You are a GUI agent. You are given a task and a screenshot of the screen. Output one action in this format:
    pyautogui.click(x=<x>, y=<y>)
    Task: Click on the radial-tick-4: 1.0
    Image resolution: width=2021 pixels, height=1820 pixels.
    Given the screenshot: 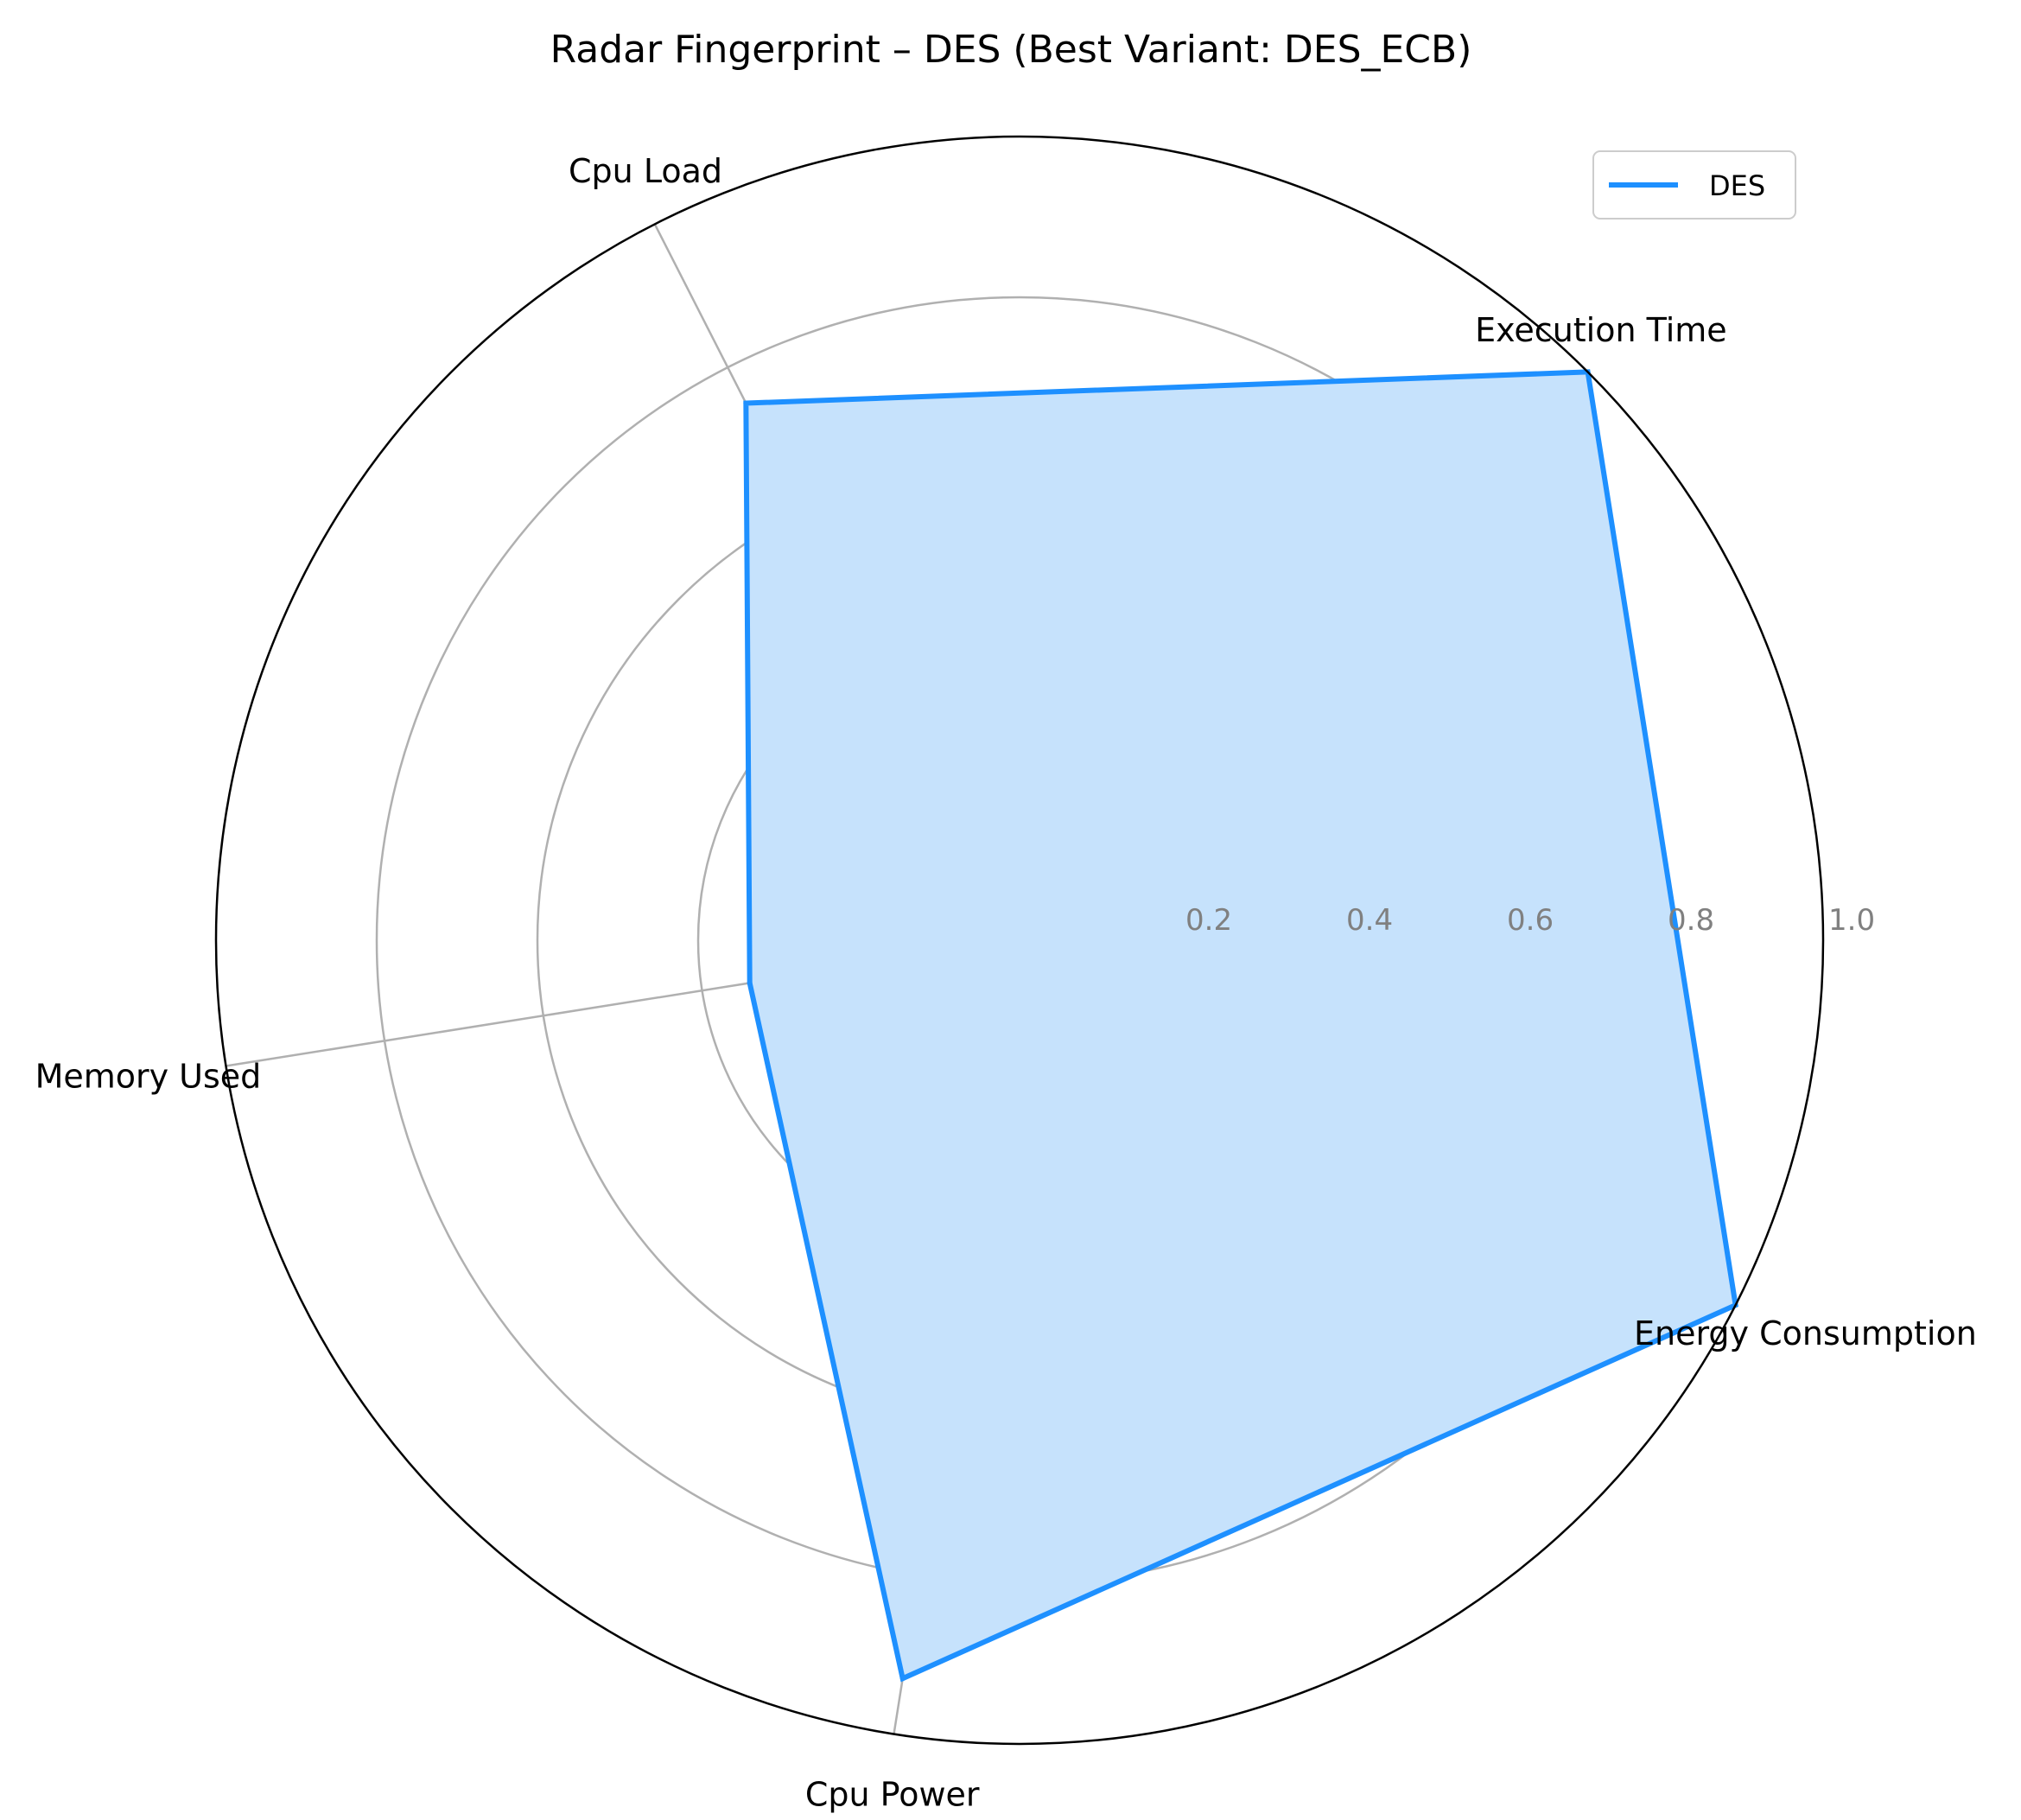 What is the action you would take?
    pyautogui.click(x=1851, y=920)
    